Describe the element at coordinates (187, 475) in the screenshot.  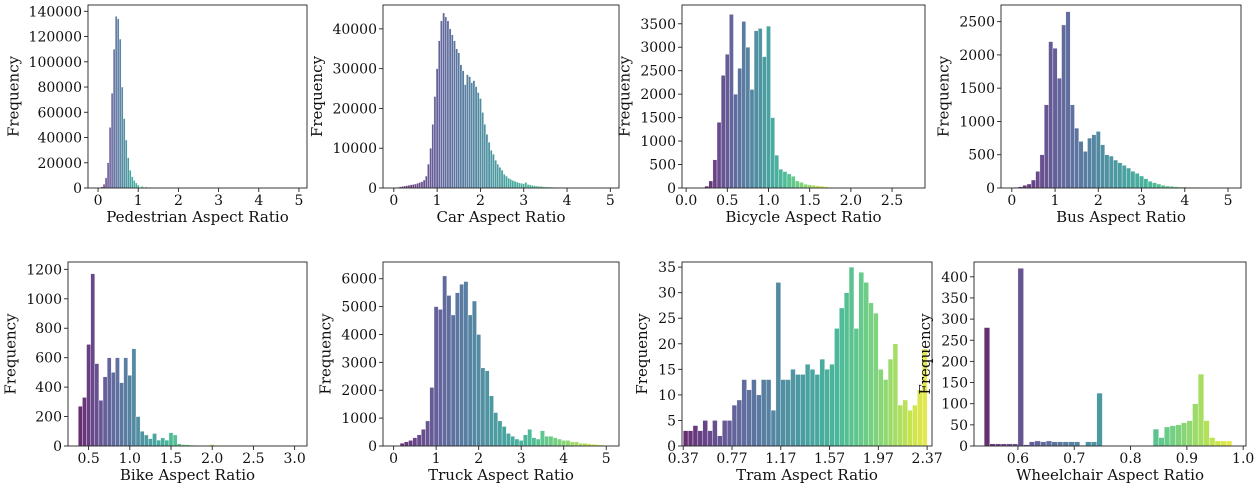
I see `x-axis-label: Bike Aspect Ratio` at that location.